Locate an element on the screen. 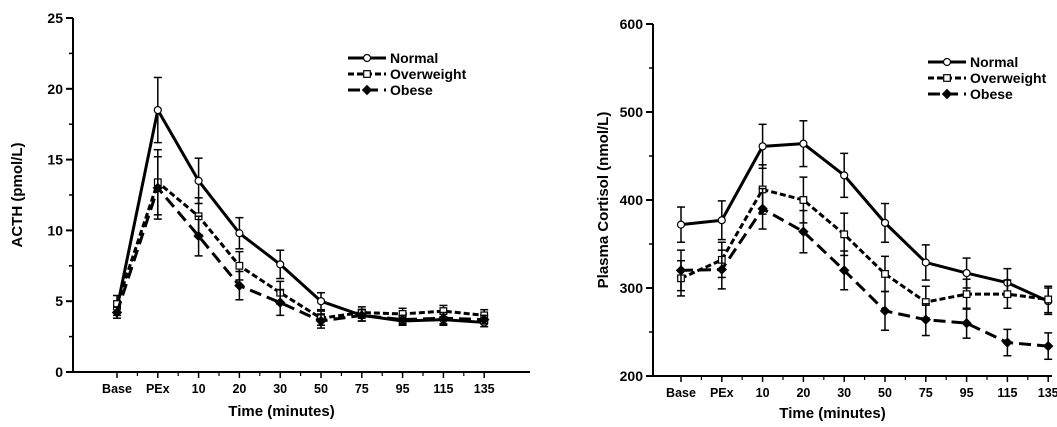 This screenshot has height=427, width=1057. y-tick-label: 5 is located at coordinates (59, 301).